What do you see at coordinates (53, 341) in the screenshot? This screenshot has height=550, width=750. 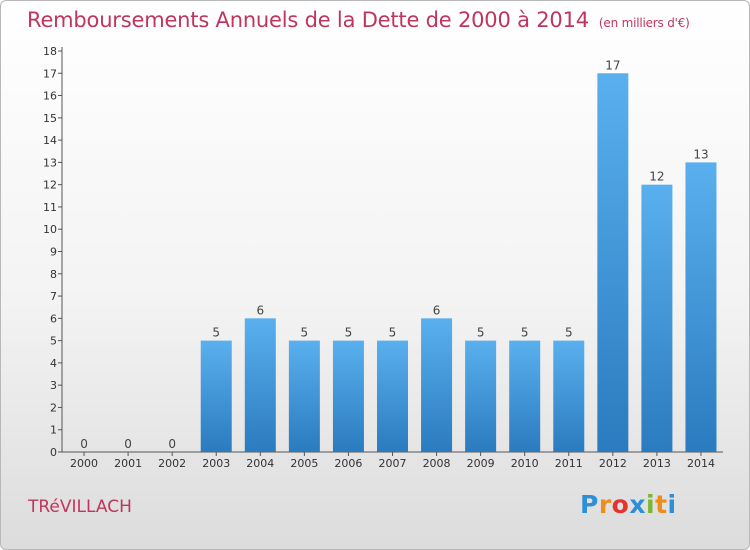 I see `y-tick-label: 5` at bounding box center [53, 341].